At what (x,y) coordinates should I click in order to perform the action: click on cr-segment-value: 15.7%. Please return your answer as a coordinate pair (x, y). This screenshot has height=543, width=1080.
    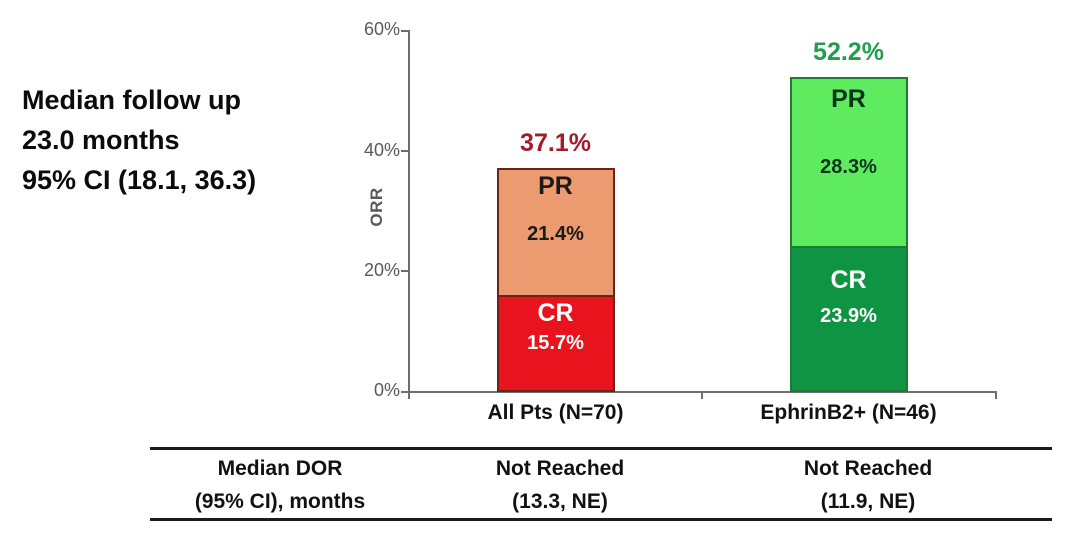
    Looking at the image, I should click on (555, 343).